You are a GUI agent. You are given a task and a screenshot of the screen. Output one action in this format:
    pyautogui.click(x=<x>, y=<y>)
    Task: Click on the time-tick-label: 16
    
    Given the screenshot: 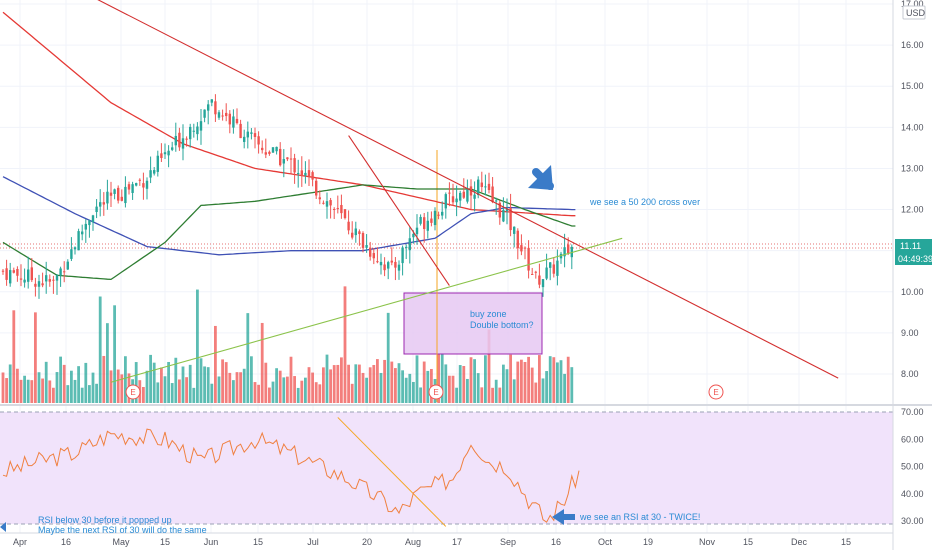 What is the action you would take?
    pyautogui.click(x=66, y=542)
    